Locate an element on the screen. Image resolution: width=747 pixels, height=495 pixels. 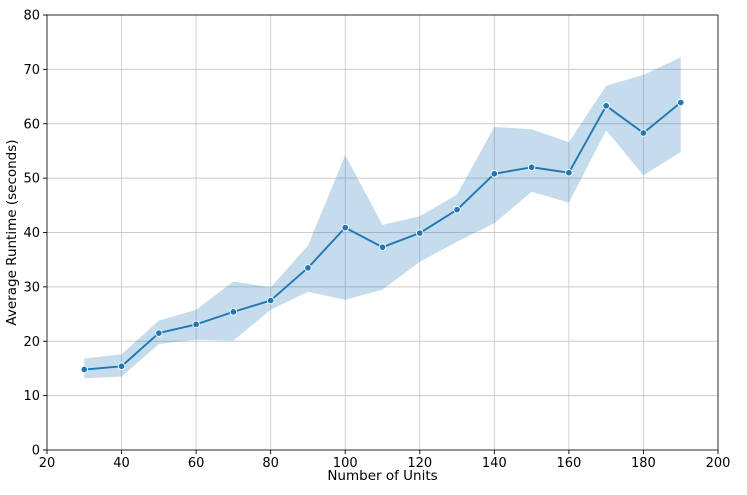
y-tick-label: 80 is located at coordinates (31, 16).